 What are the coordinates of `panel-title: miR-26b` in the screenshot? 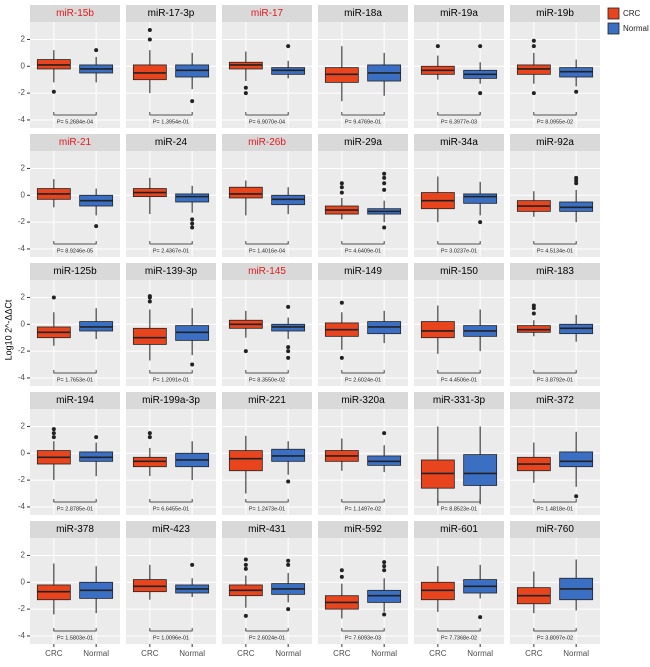 It's located at (267, 142).